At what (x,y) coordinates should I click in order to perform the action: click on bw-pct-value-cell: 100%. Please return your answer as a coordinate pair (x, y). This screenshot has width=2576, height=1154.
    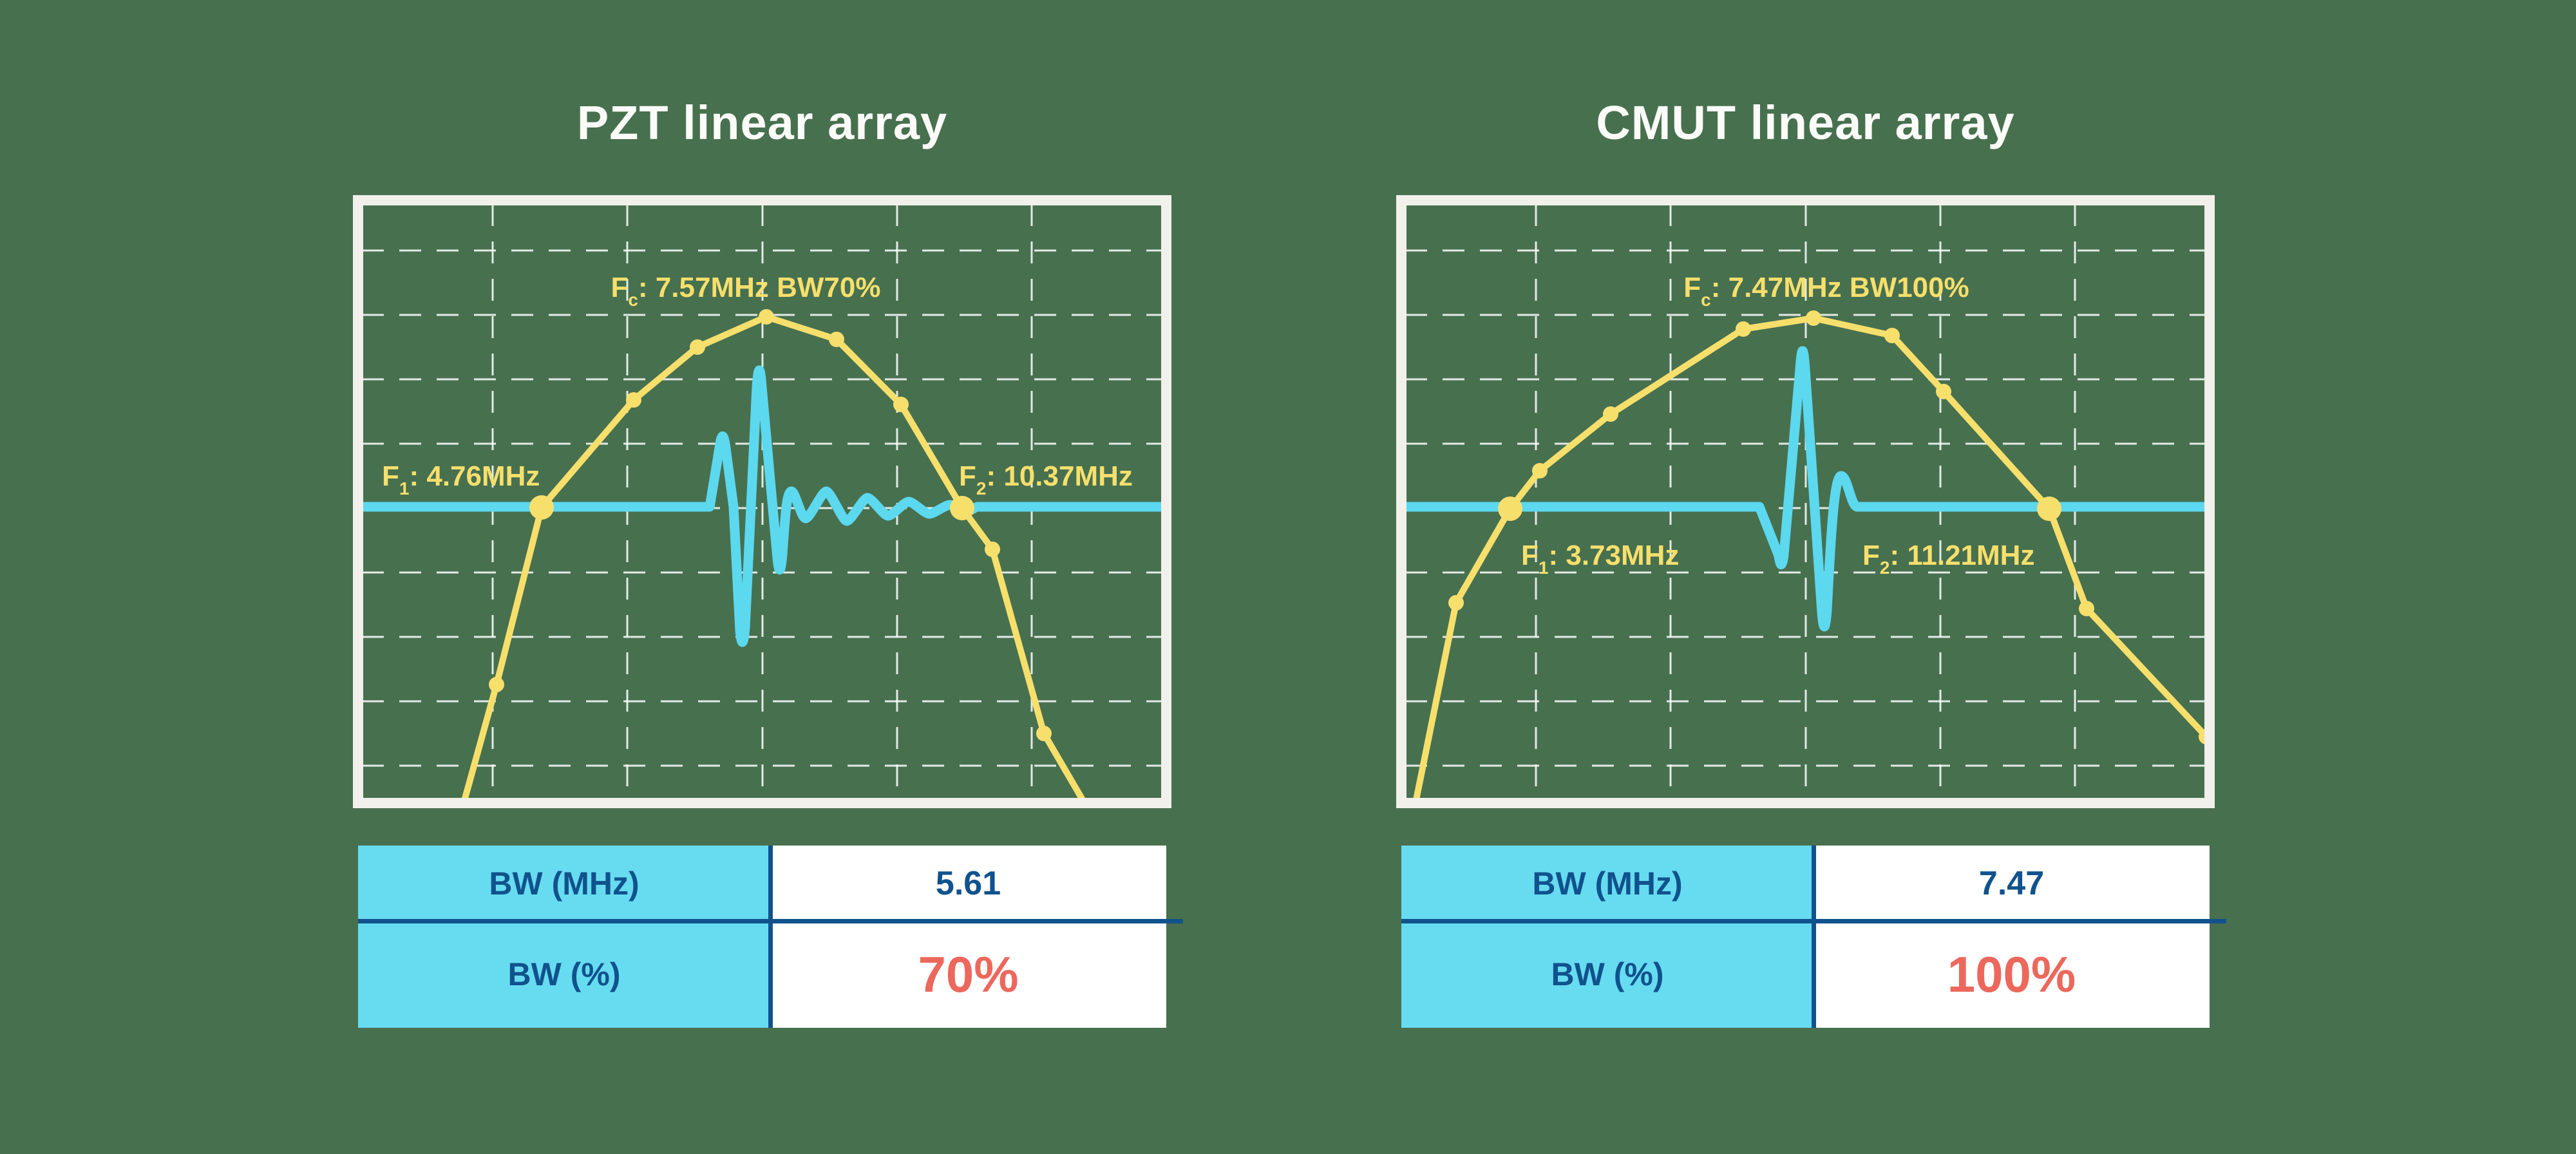
    Looking at the image, I should click on (2012, 974).